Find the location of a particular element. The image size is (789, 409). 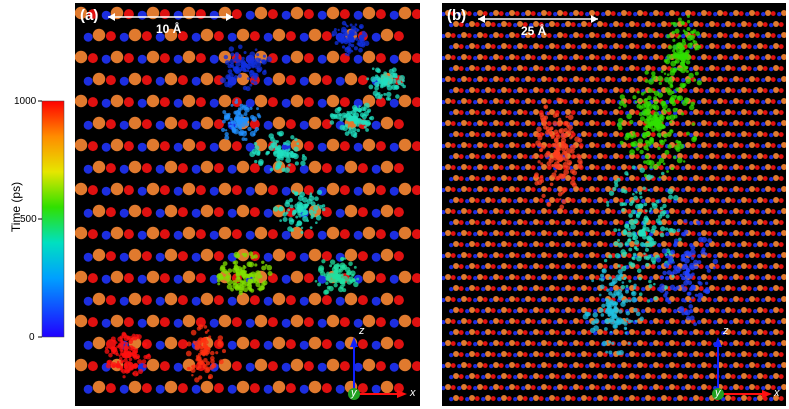

colorbar-tick-0: 0 is located at coordinates (32, 337).